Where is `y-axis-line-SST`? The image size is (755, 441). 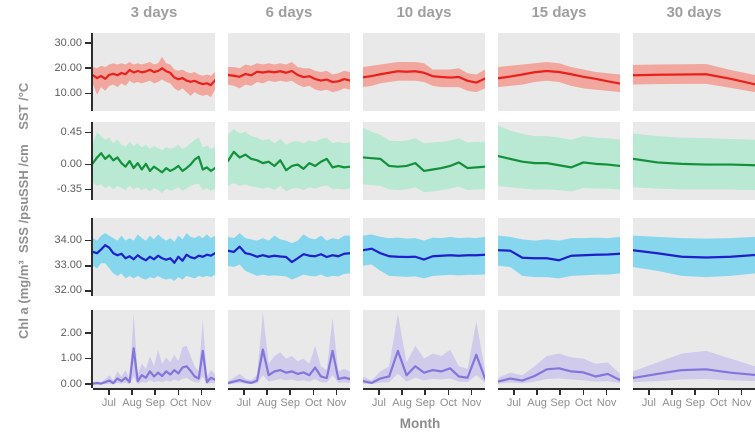 y-axis-line-SST is located at coordinates (92, 72).